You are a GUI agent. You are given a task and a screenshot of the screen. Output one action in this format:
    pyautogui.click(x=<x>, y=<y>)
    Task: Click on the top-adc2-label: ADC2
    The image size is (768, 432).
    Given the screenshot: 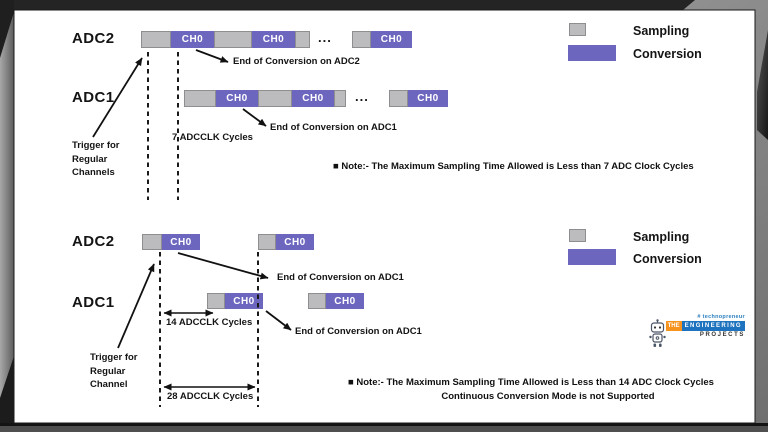 What is the action you would take?
    pyautogui.click(x=93, y=38)
    